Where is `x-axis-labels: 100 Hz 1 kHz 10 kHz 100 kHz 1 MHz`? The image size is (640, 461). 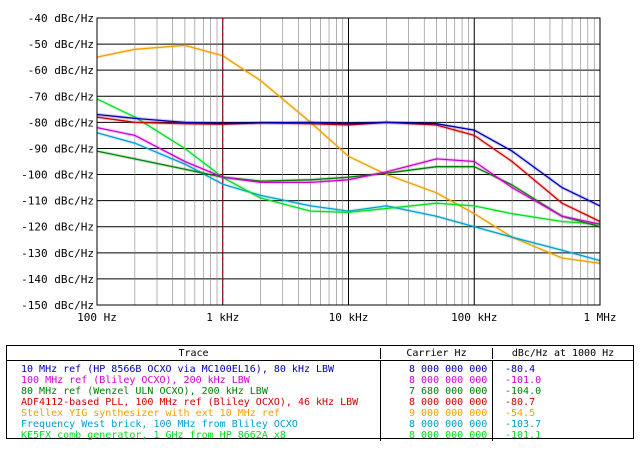 x-axis-labels: 100 Hz 1 kHz 10 kHz 100 kHz 1 MHz is located at coordinates (346, 317).